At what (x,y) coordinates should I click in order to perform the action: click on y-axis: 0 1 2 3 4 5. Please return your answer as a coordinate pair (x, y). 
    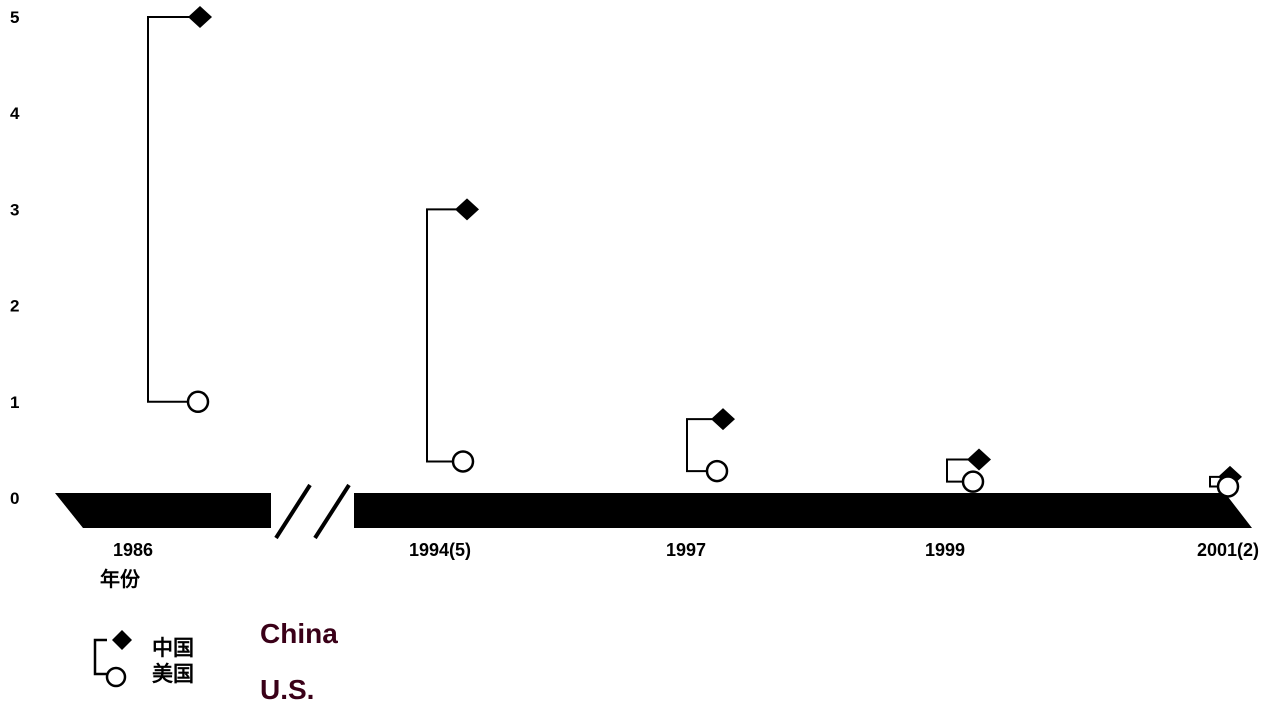
    Looking at the image, I should click on (15, 258).